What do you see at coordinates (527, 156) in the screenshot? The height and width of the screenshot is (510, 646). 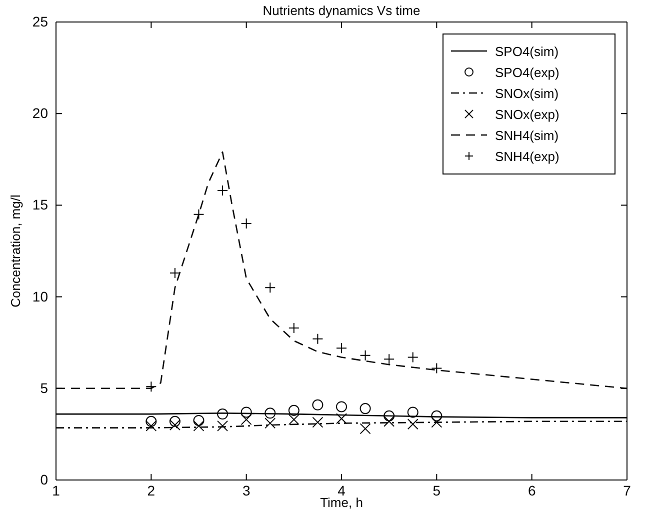 I see `legend-label: SNH4(exp)` at bounding box center [527, 156].